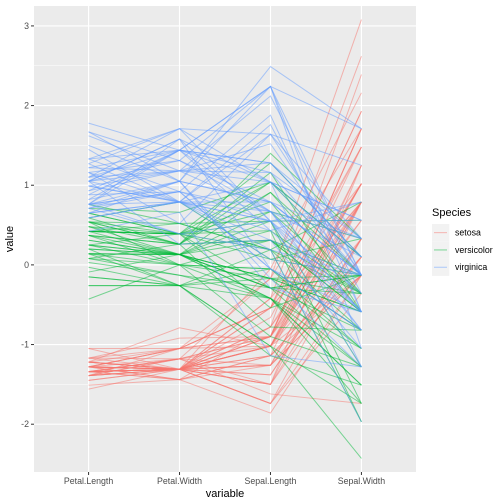 The image size is (504, 504). What do you see at coordinates (471, 267) in the screenshot?
I see `legend-label: virginica` at bounding box center [471, 267].